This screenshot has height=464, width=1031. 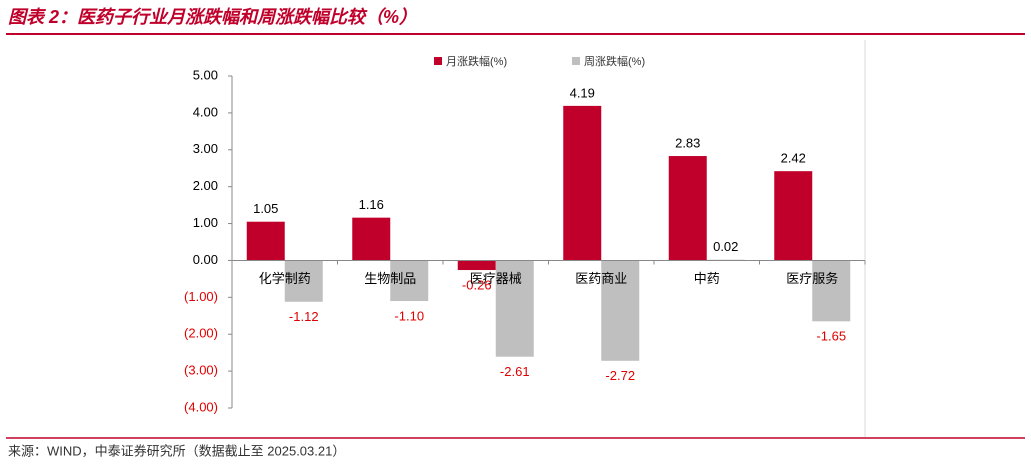 I want to click on source-note: 来源：WIND，中泰证券研究所（数据截止至 2025.03.21）, so click(x=176, y=450).